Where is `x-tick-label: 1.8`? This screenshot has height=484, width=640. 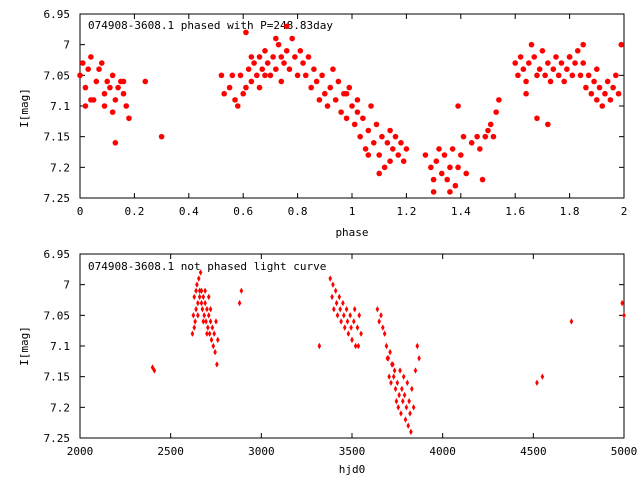 x-tick-label: 1.8 is located at coordinates (570, 211).